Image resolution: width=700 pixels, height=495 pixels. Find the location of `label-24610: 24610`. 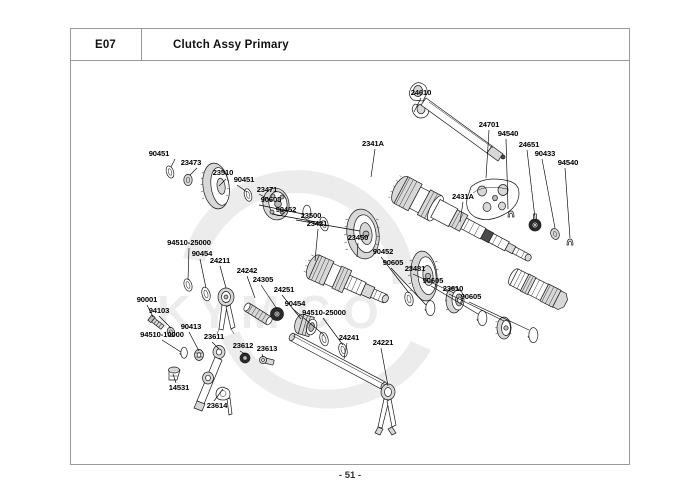

label-24610: 24610 is located at coordinates (421, 92).